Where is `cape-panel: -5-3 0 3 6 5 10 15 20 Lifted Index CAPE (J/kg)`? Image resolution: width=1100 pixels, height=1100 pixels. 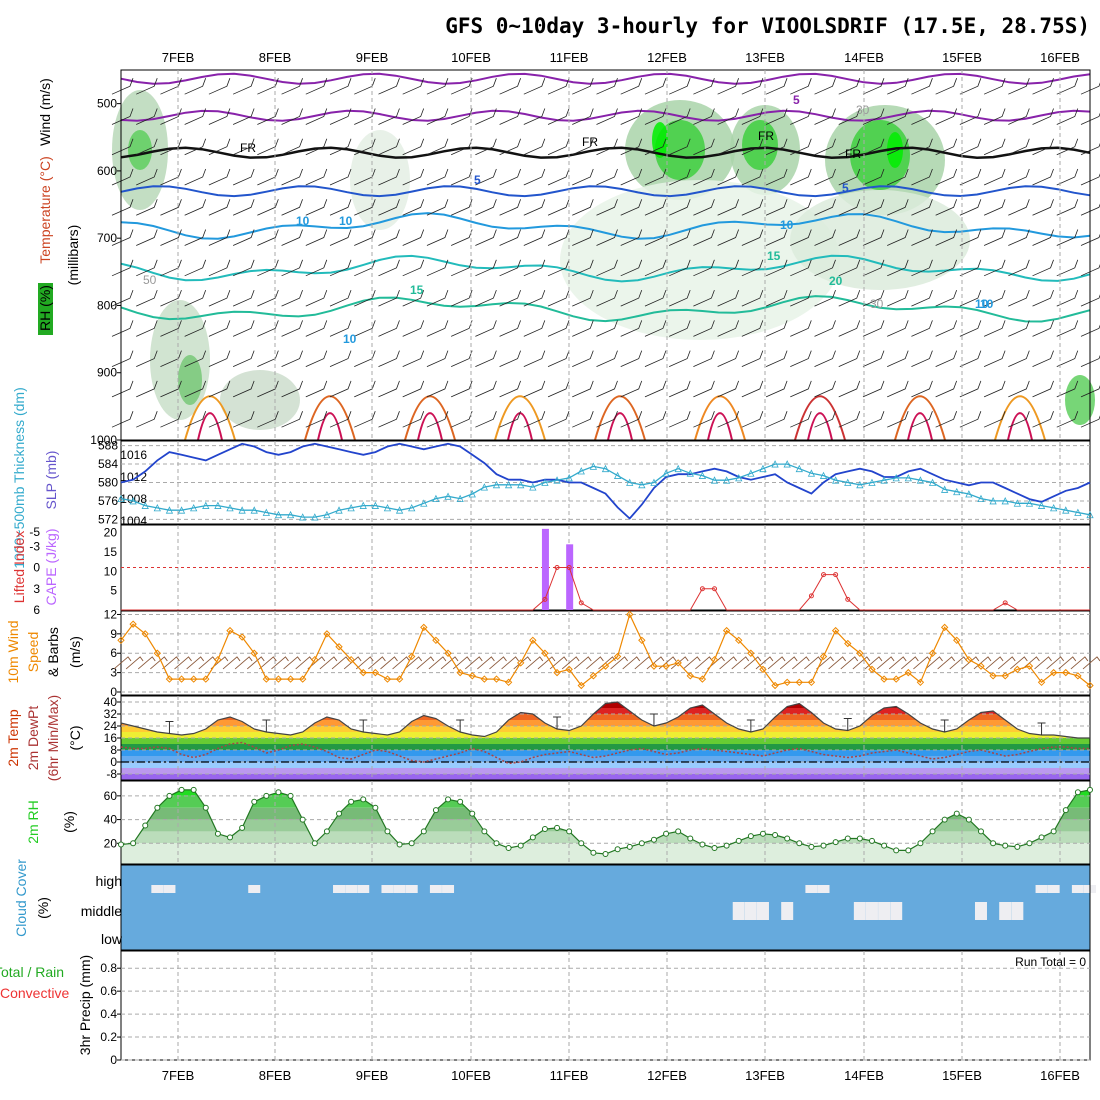 cape-panel: -5-3 0 3 6 5 10 15 20 Lifted Index CAPE (J/kg) is located at coordinates (551, 570).